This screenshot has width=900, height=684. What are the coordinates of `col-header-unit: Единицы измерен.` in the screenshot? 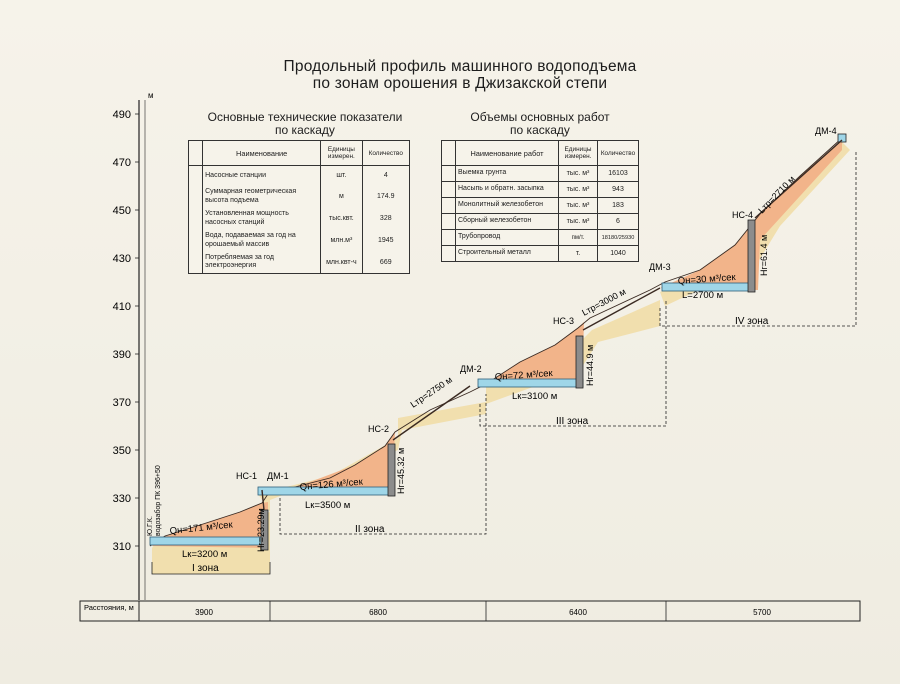 It's located at (341, 153).